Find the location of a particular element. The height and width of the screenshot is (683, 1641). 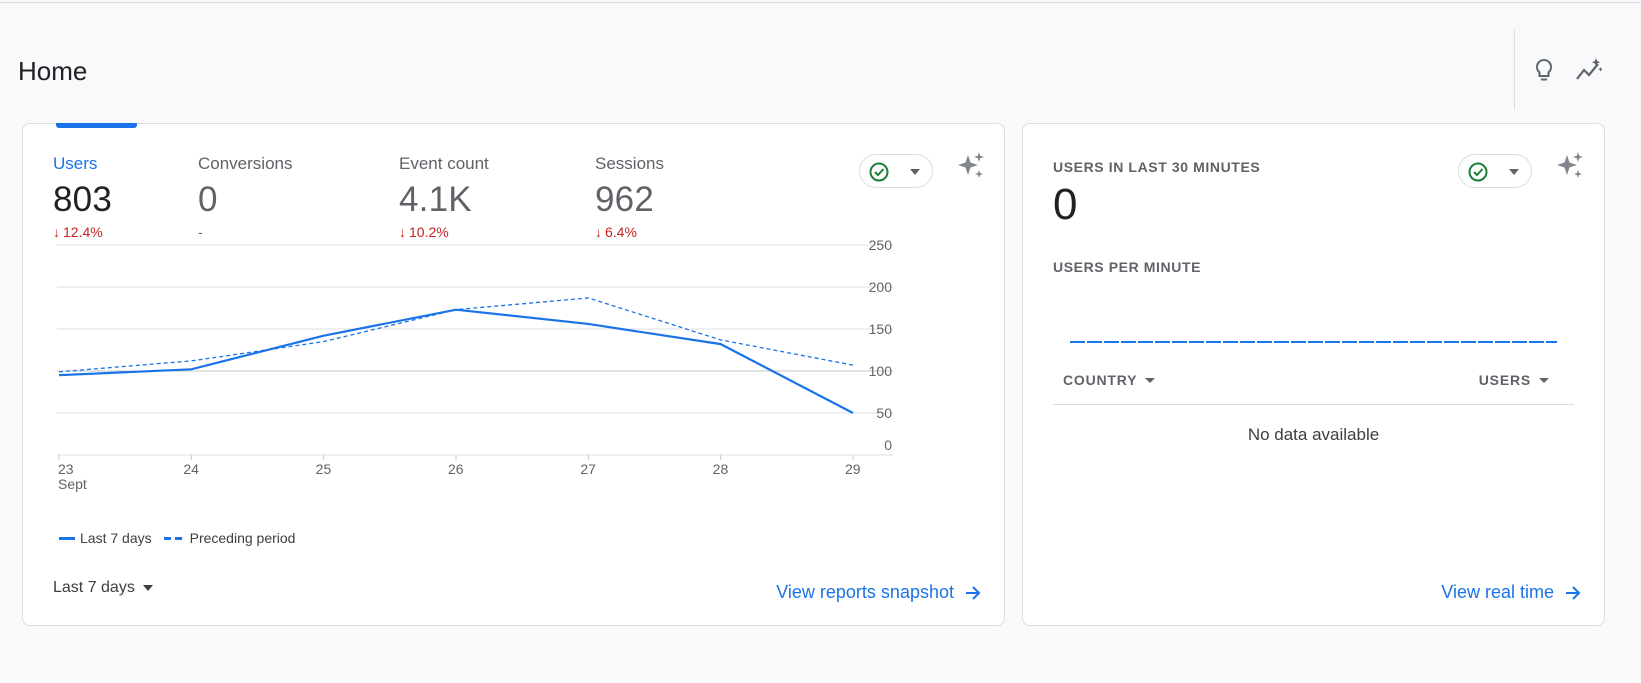

x-axis-month-label: Sept is located at coordinates (72, 484).